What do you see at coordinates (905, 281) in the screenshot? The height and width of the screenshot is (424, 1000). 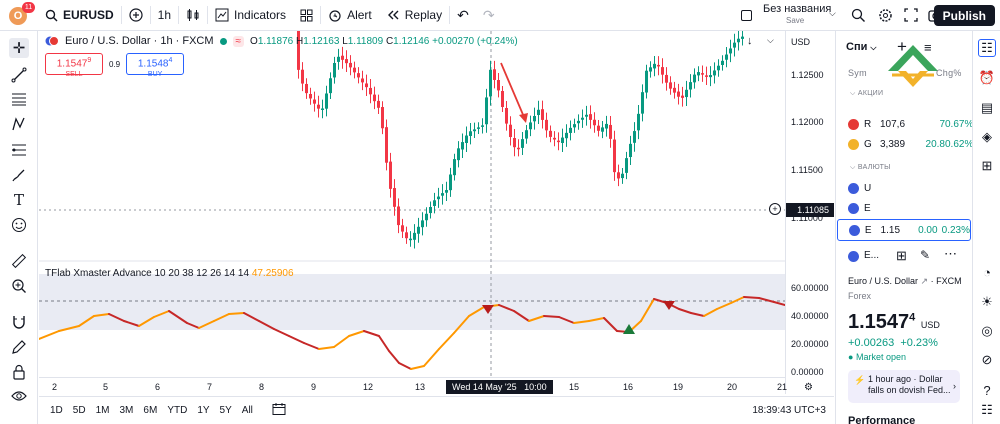 I see `details-full-name: Euro / U.S. Dollar ↗ · FXCM` at bounding box center [905, 281].